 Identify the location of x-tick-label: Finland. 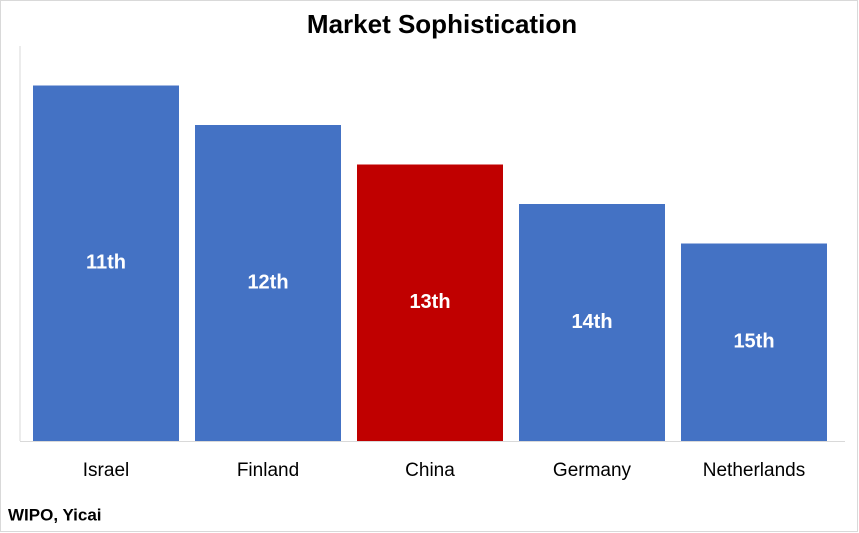
(268, 470).